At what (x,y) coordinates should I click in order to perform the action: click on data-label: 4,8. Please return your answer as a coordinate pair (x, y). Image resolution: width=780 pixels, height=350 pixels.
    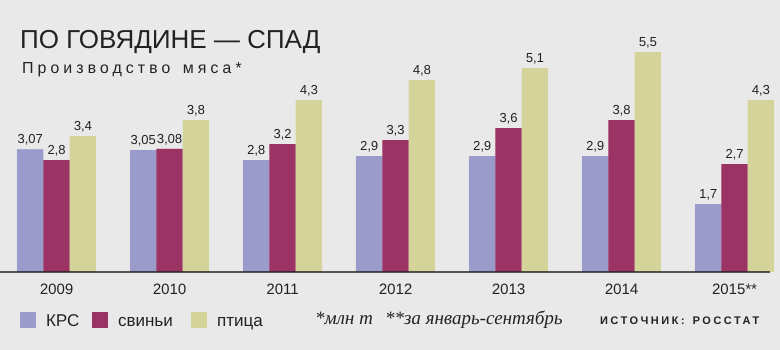
    Looking at the image, I should click on (421, 69).